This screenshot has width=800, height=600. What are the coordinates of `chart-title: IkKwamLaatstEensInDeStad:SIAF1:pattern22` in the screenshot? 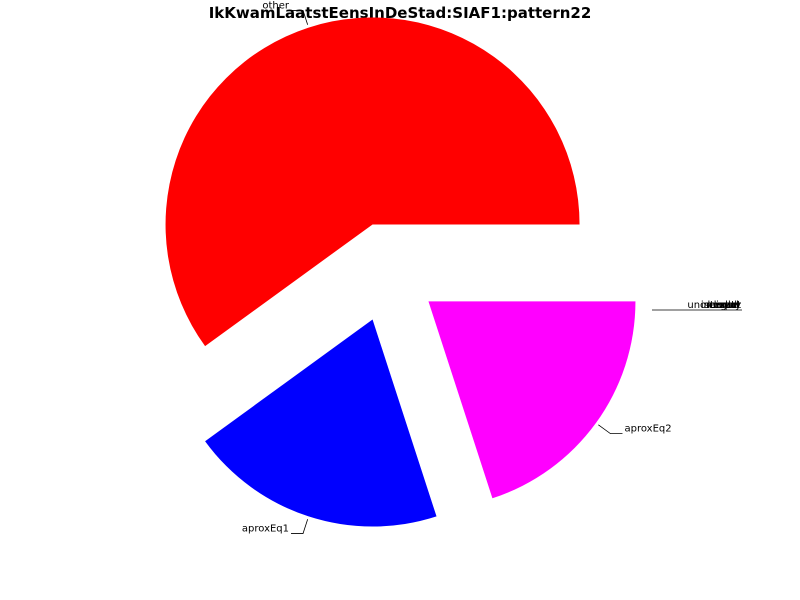 It's located at (400, 13).